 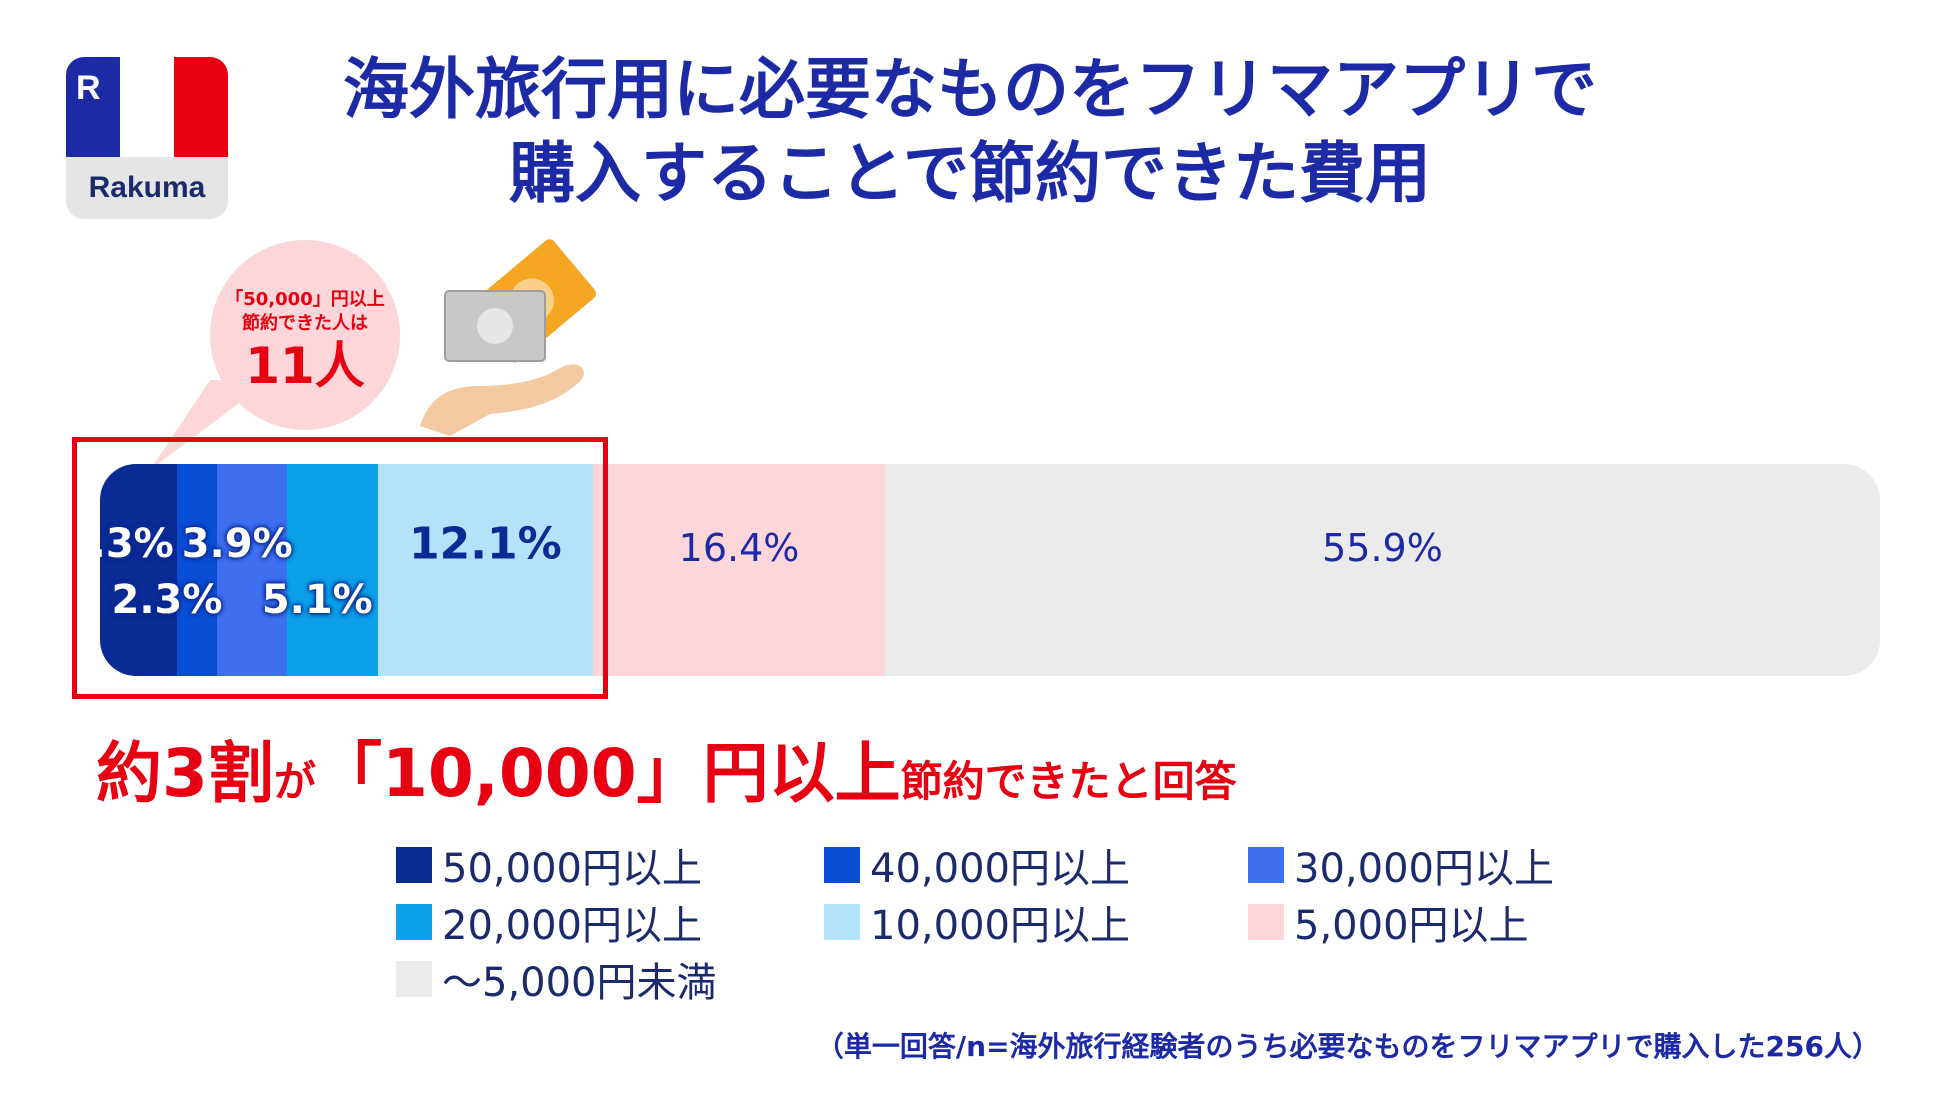 I want to click on legend-label: 30,000円以上, so click(x=1424, y=869).